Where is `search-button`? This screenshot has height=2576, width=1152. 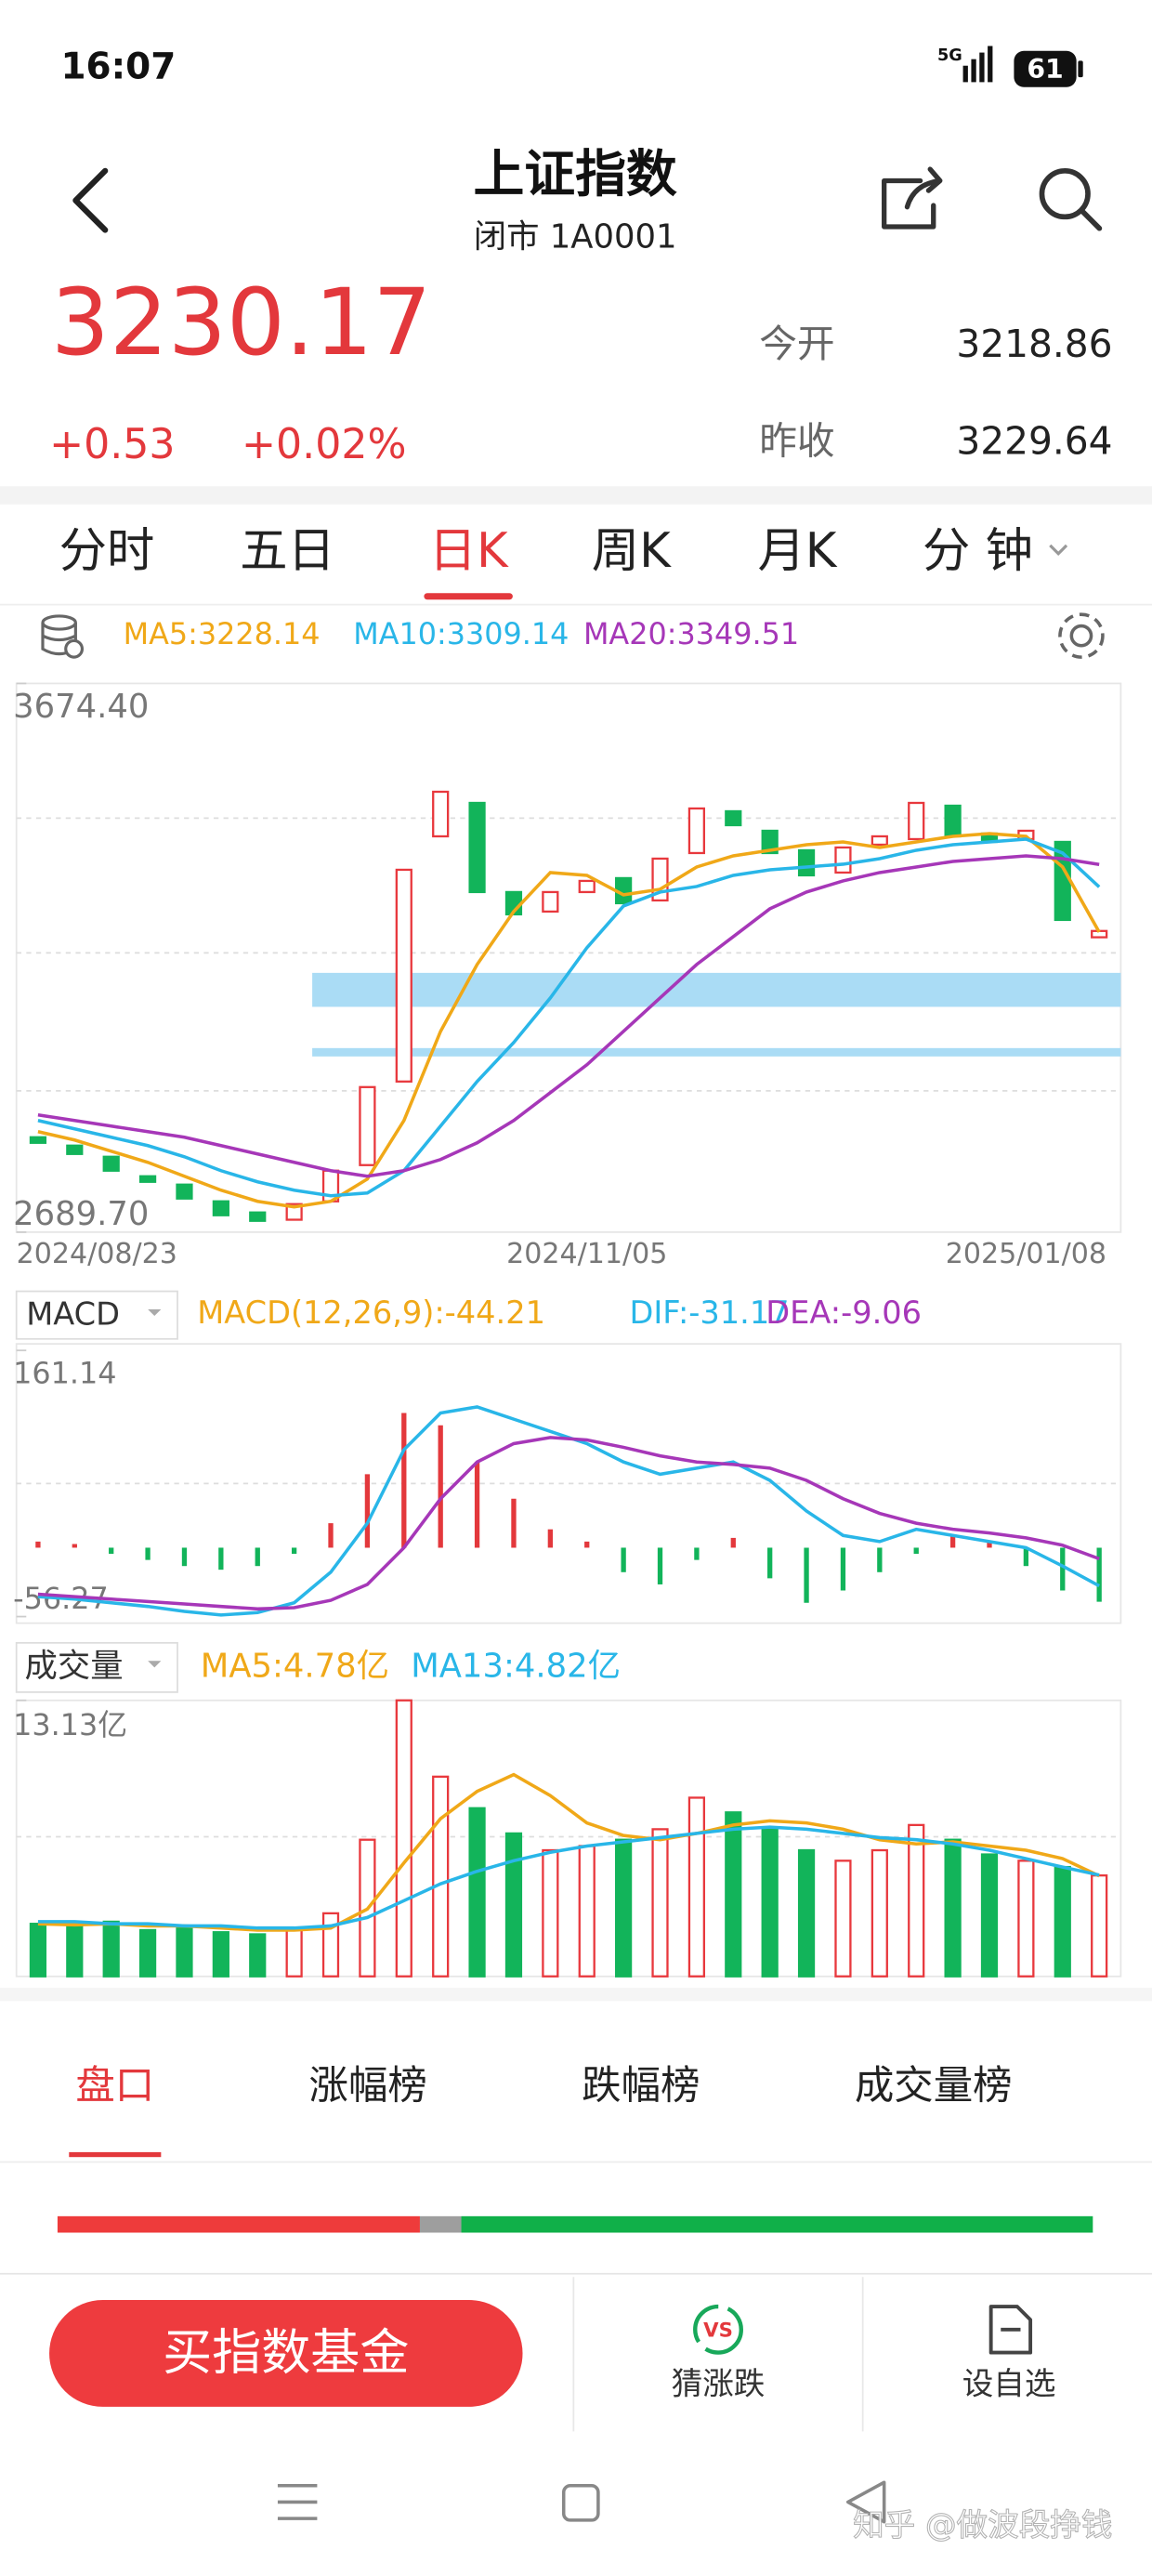 search-button is located at coordinates (1071, 199).